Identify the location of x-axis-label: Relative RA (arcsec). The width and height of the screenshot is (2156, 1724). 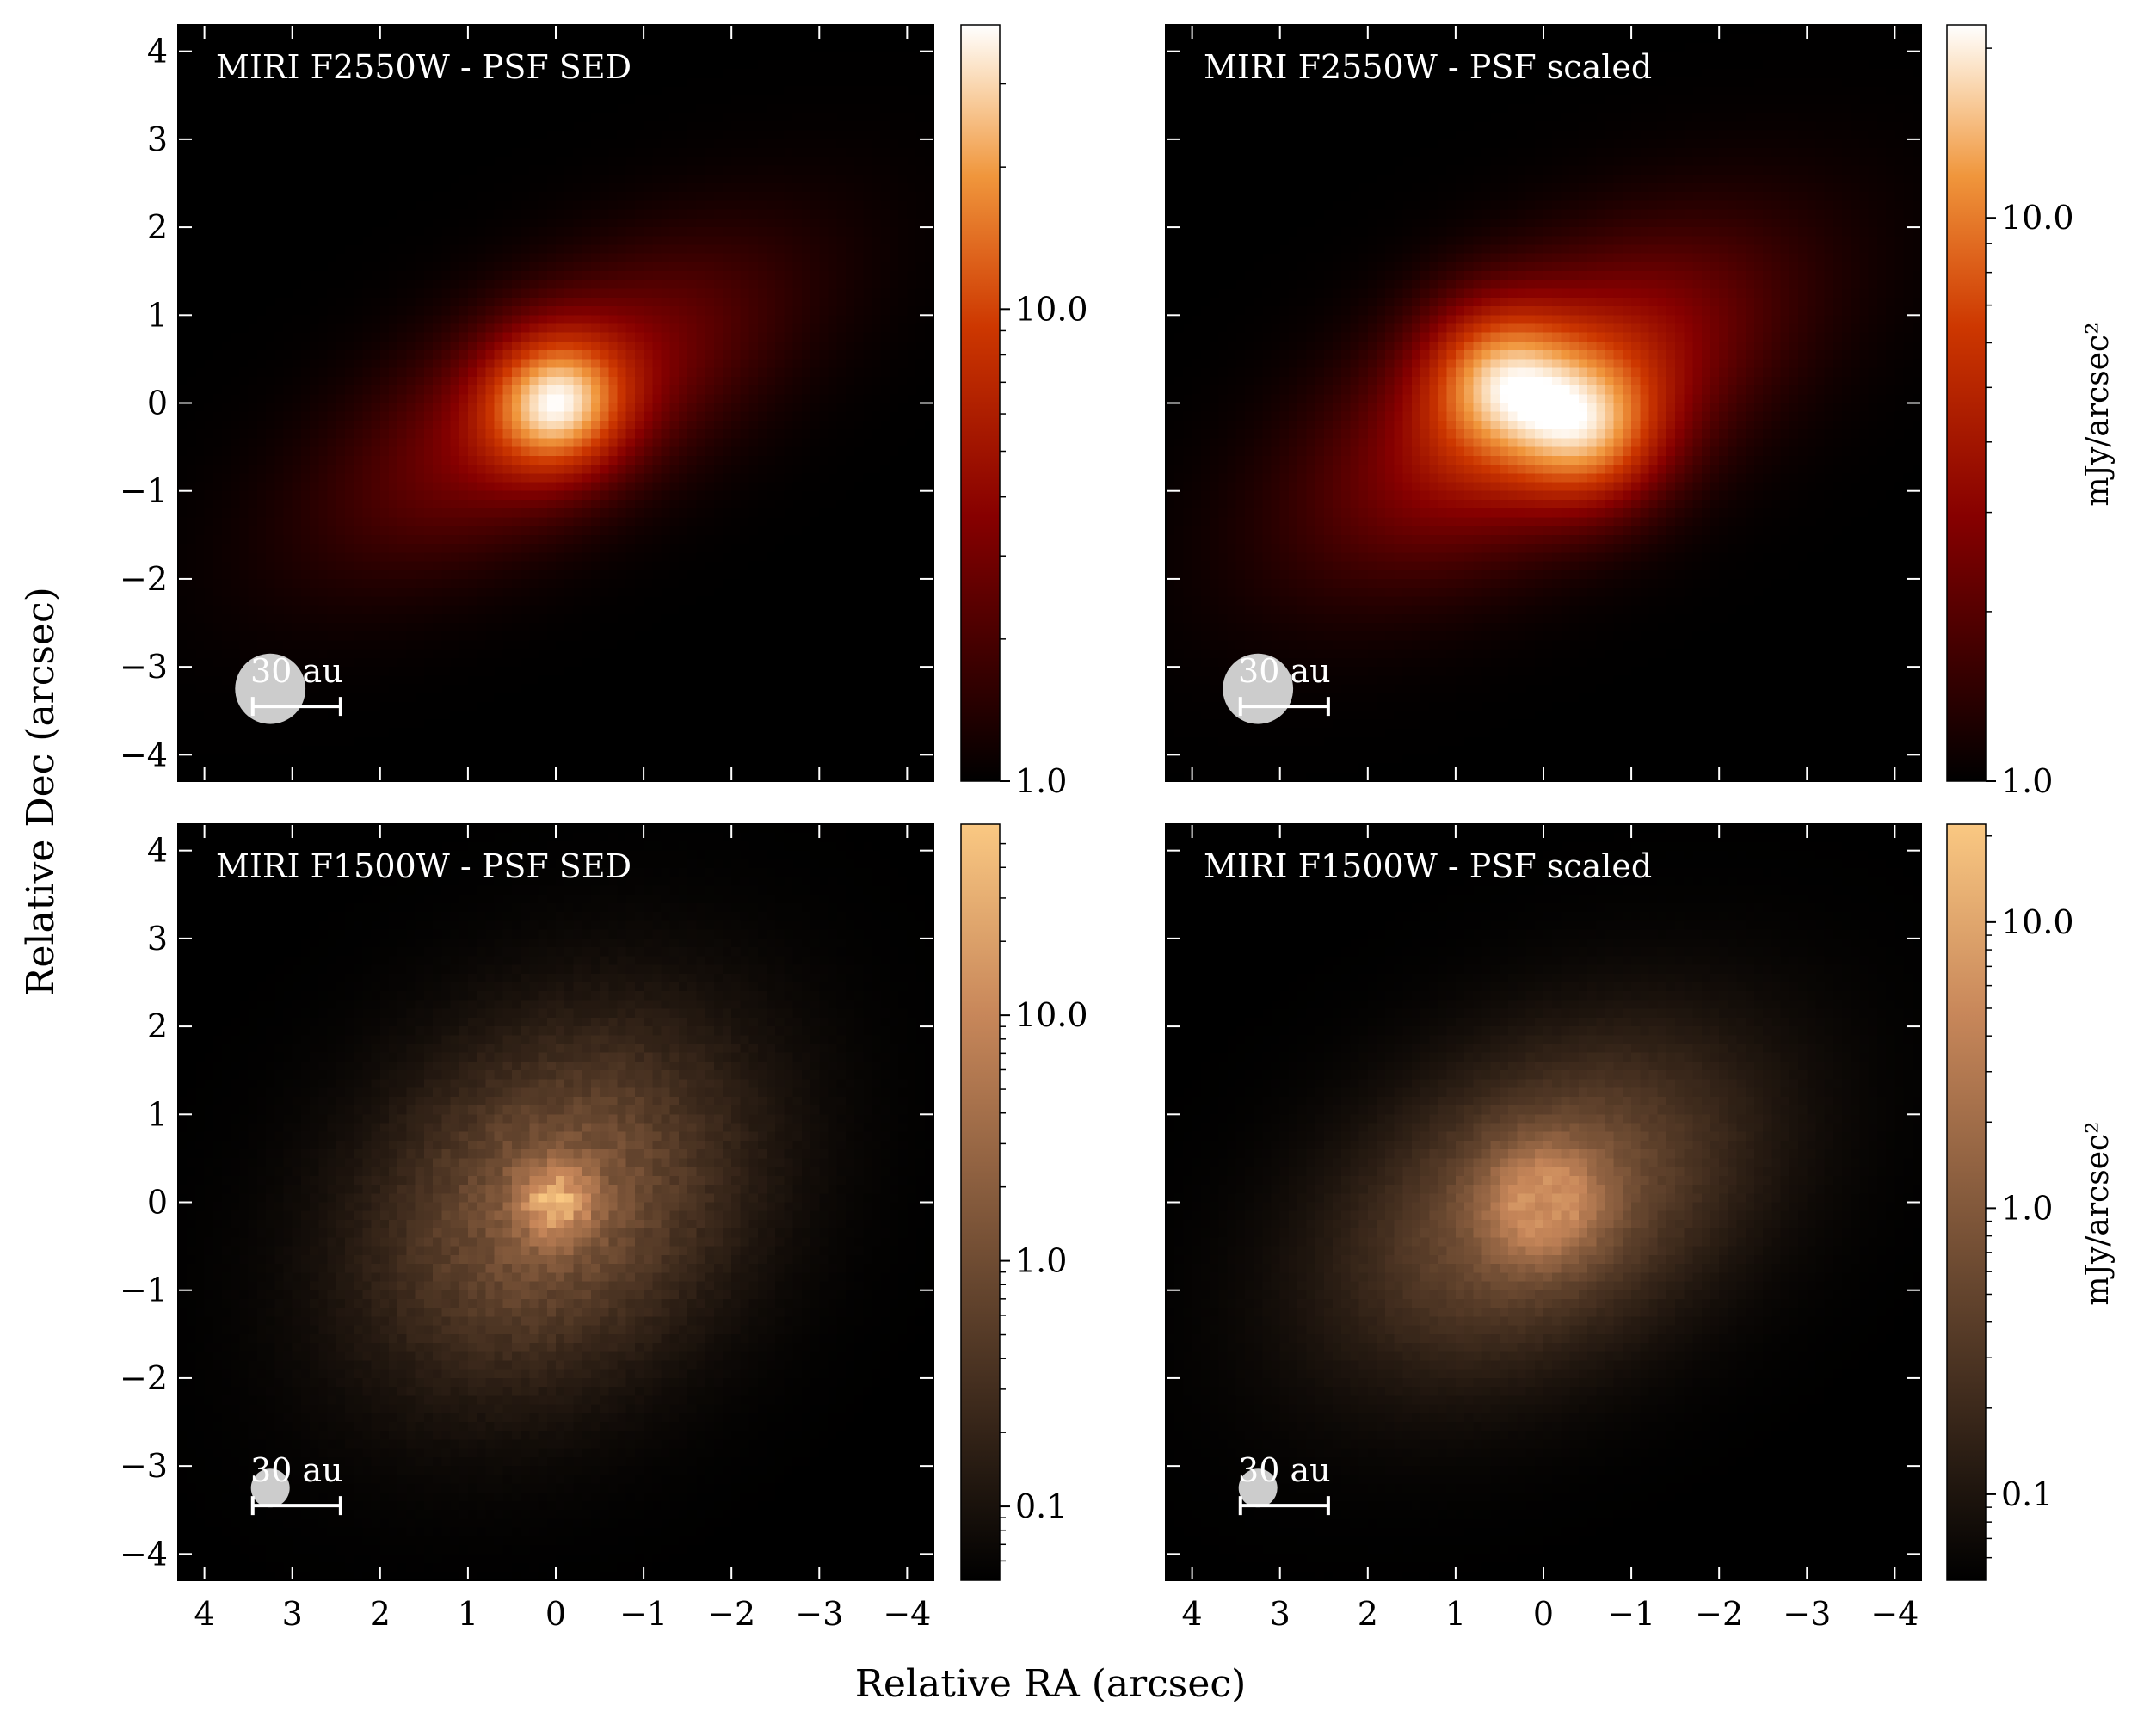
(1051, 1684).